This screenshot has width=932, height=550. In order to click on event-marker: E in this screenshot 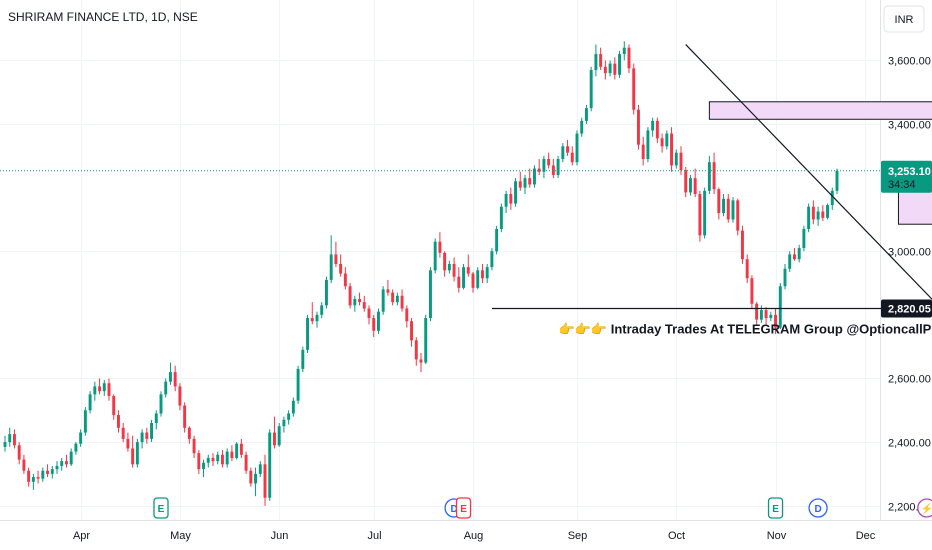, I will do `click(775, 508)`.